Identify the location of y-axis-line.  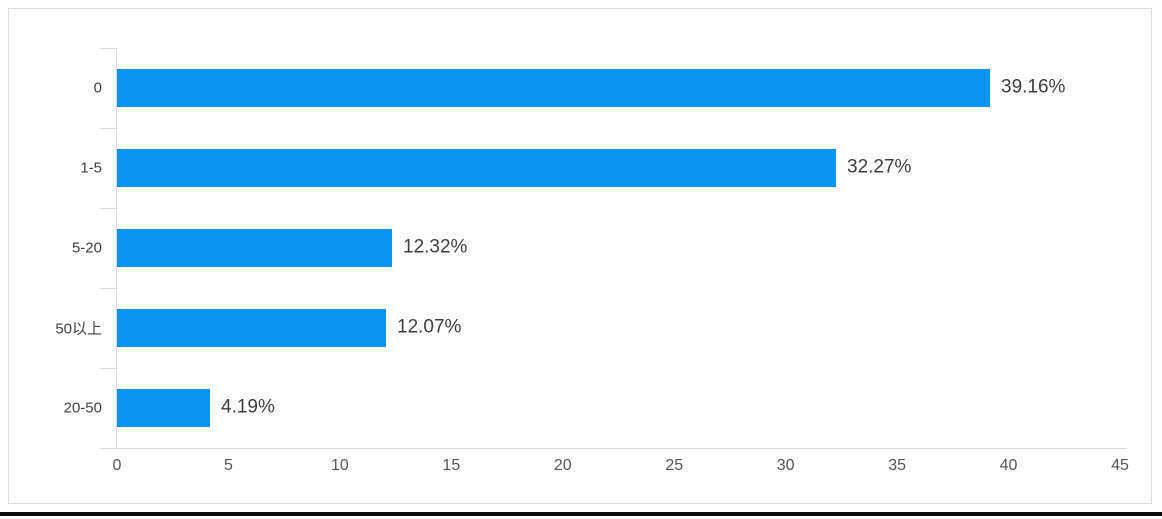
(116, 248).